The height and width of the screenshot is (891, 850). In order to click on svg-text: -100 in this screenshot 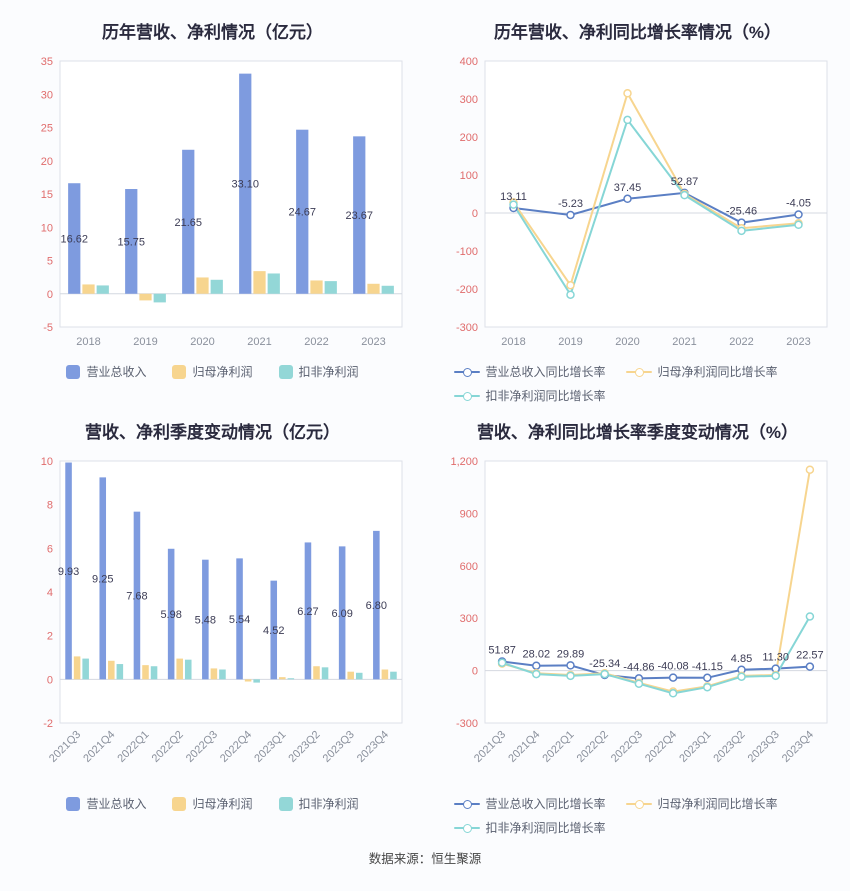, I will do `click(466, 252)`.